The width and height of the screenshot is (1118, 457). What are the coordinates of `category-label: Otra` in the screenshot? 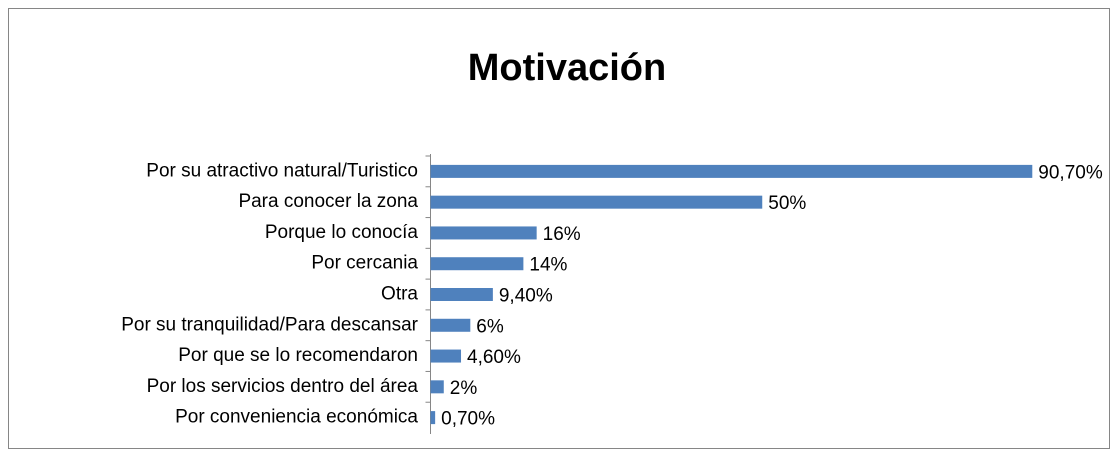 It's located at (399, 294).